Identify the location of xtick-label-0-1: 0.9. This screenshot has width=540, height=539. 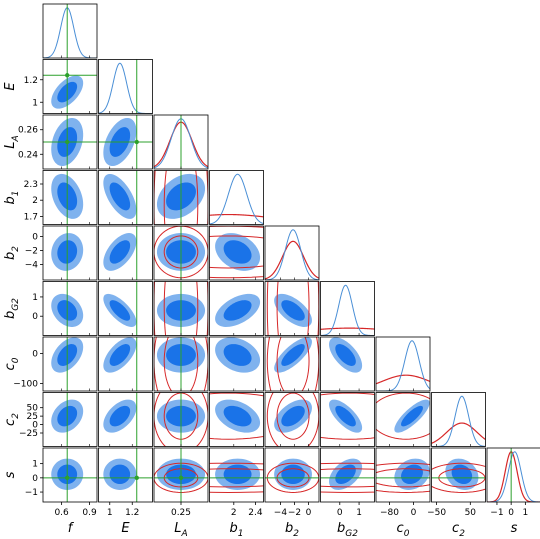
(89, 513).